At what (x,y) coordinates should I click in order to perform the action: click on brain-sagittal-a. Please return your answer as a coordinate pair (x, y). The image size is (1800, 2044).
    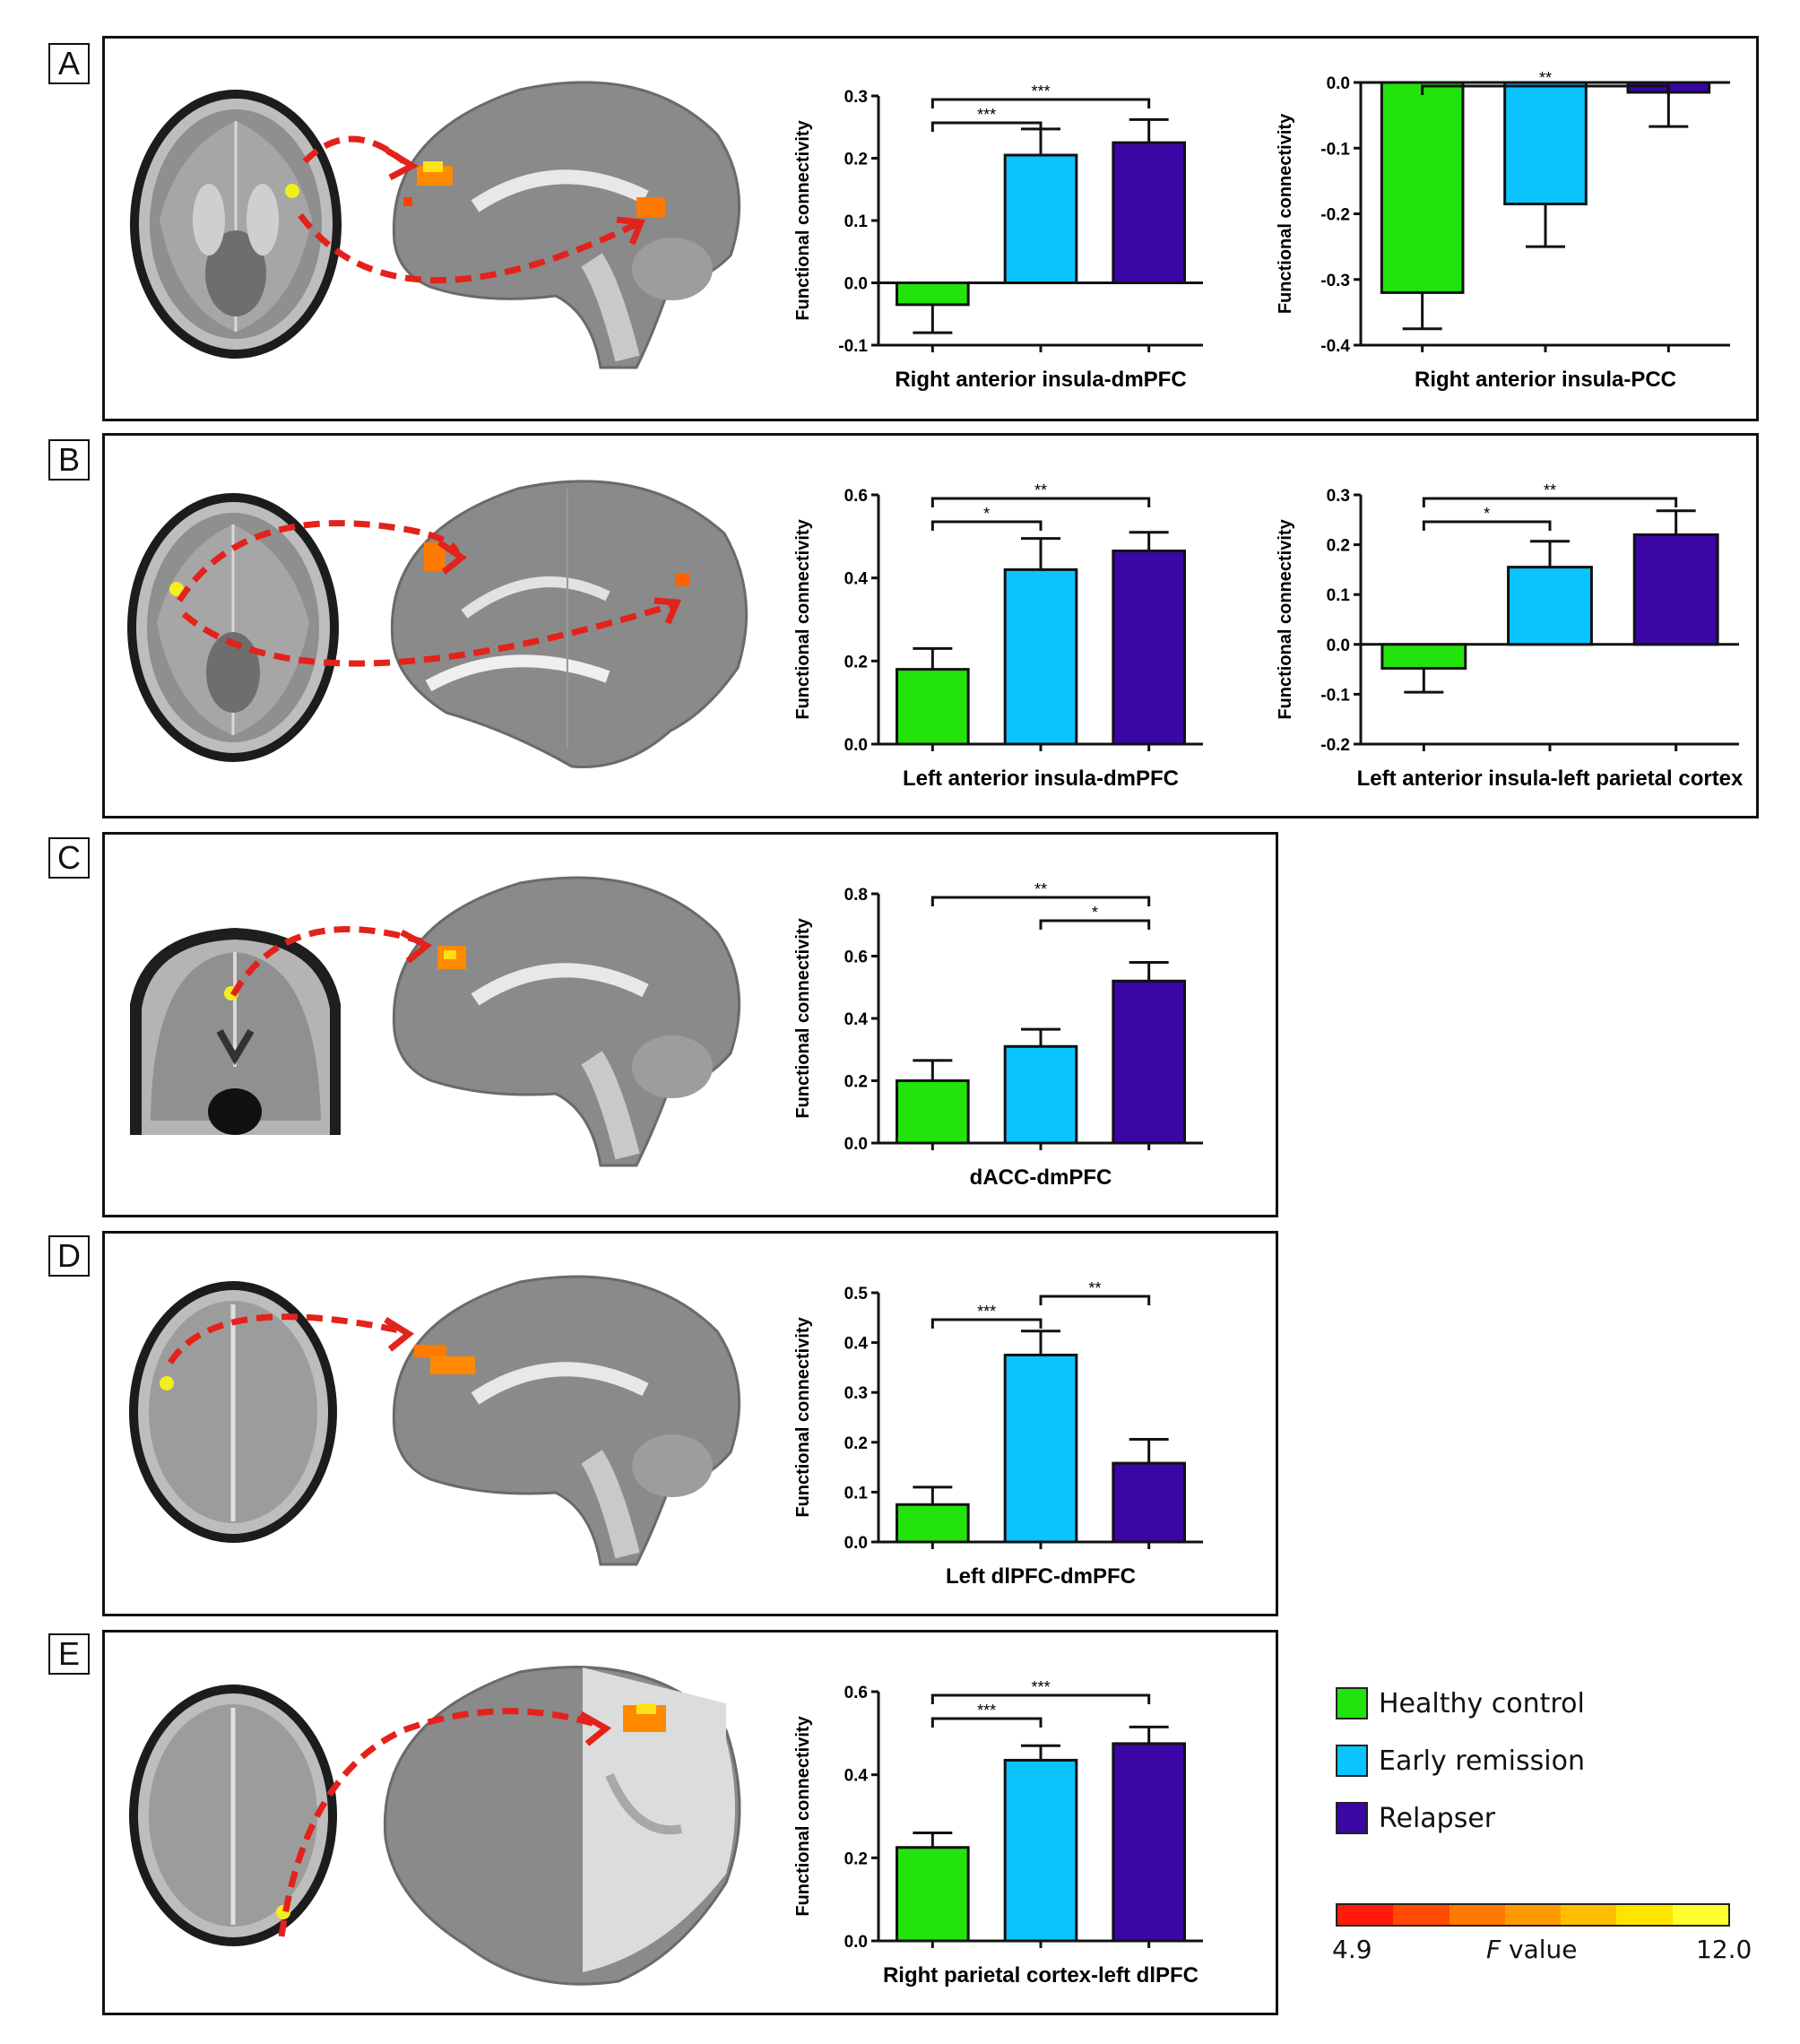
    Looking at the image, I should click on (566, 225).